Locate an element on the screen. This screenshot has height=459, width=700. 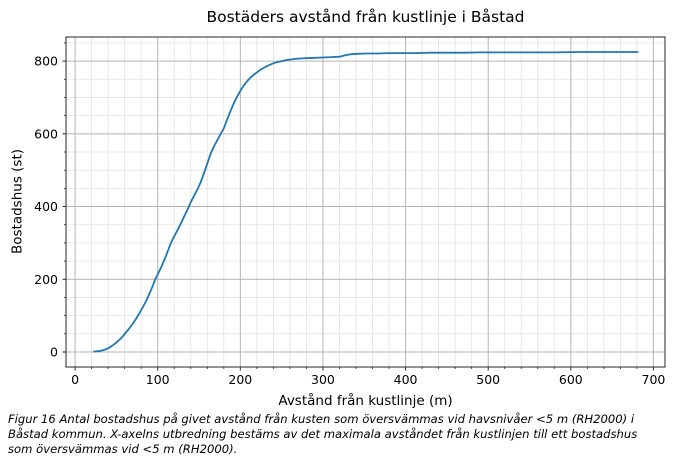
x-tick-label: 500 is located at coordinates (488, 379).